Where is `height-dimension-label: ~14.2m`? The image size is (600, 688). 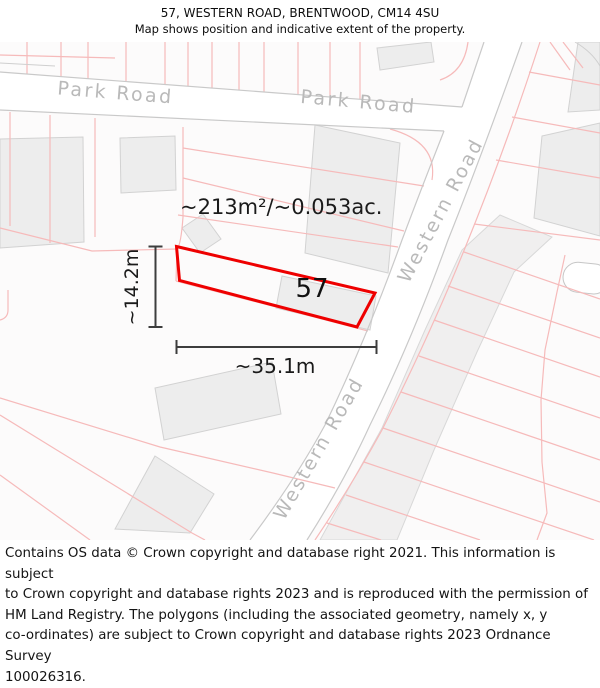 height-dimension-label: ~14.2m is located at coordinates (132, 287).